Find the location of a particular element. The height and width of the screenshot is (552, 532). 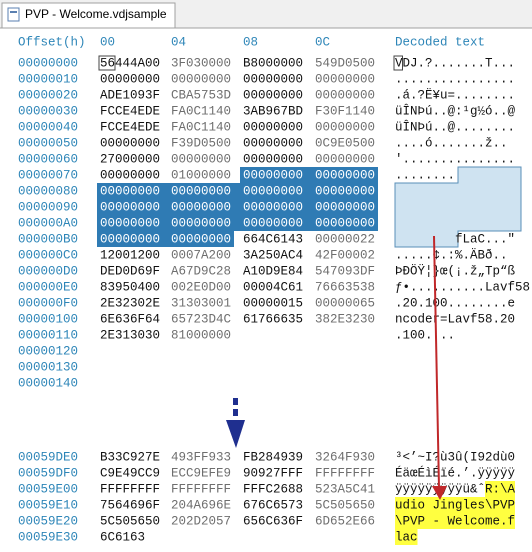

decoded-text: ÞÐÖŸ¦}œ(¡.ž„Tp“ß is located at coordinates (455, 271).